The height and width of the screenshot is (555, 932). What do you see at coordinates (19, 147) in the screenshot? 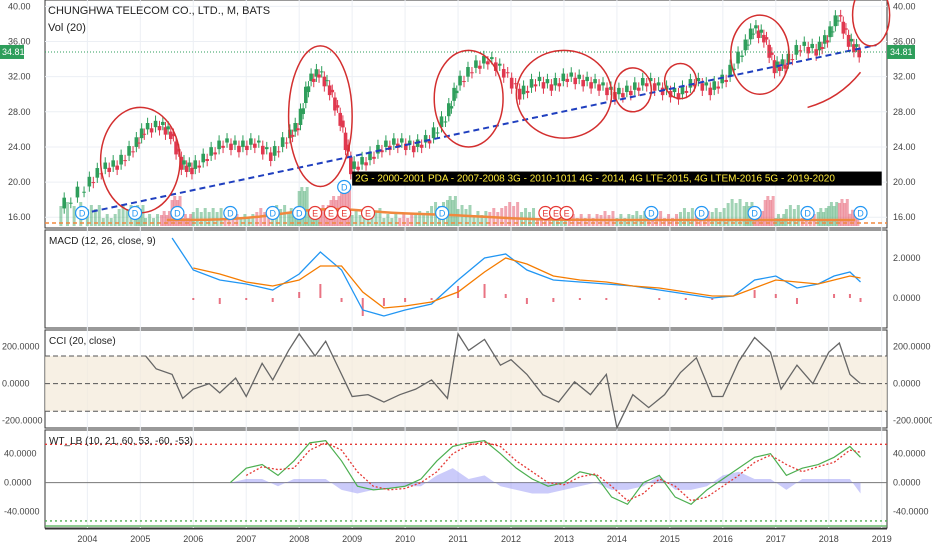
I see `price-tick-label-left: 24.00` at bounding box center [19, 147].